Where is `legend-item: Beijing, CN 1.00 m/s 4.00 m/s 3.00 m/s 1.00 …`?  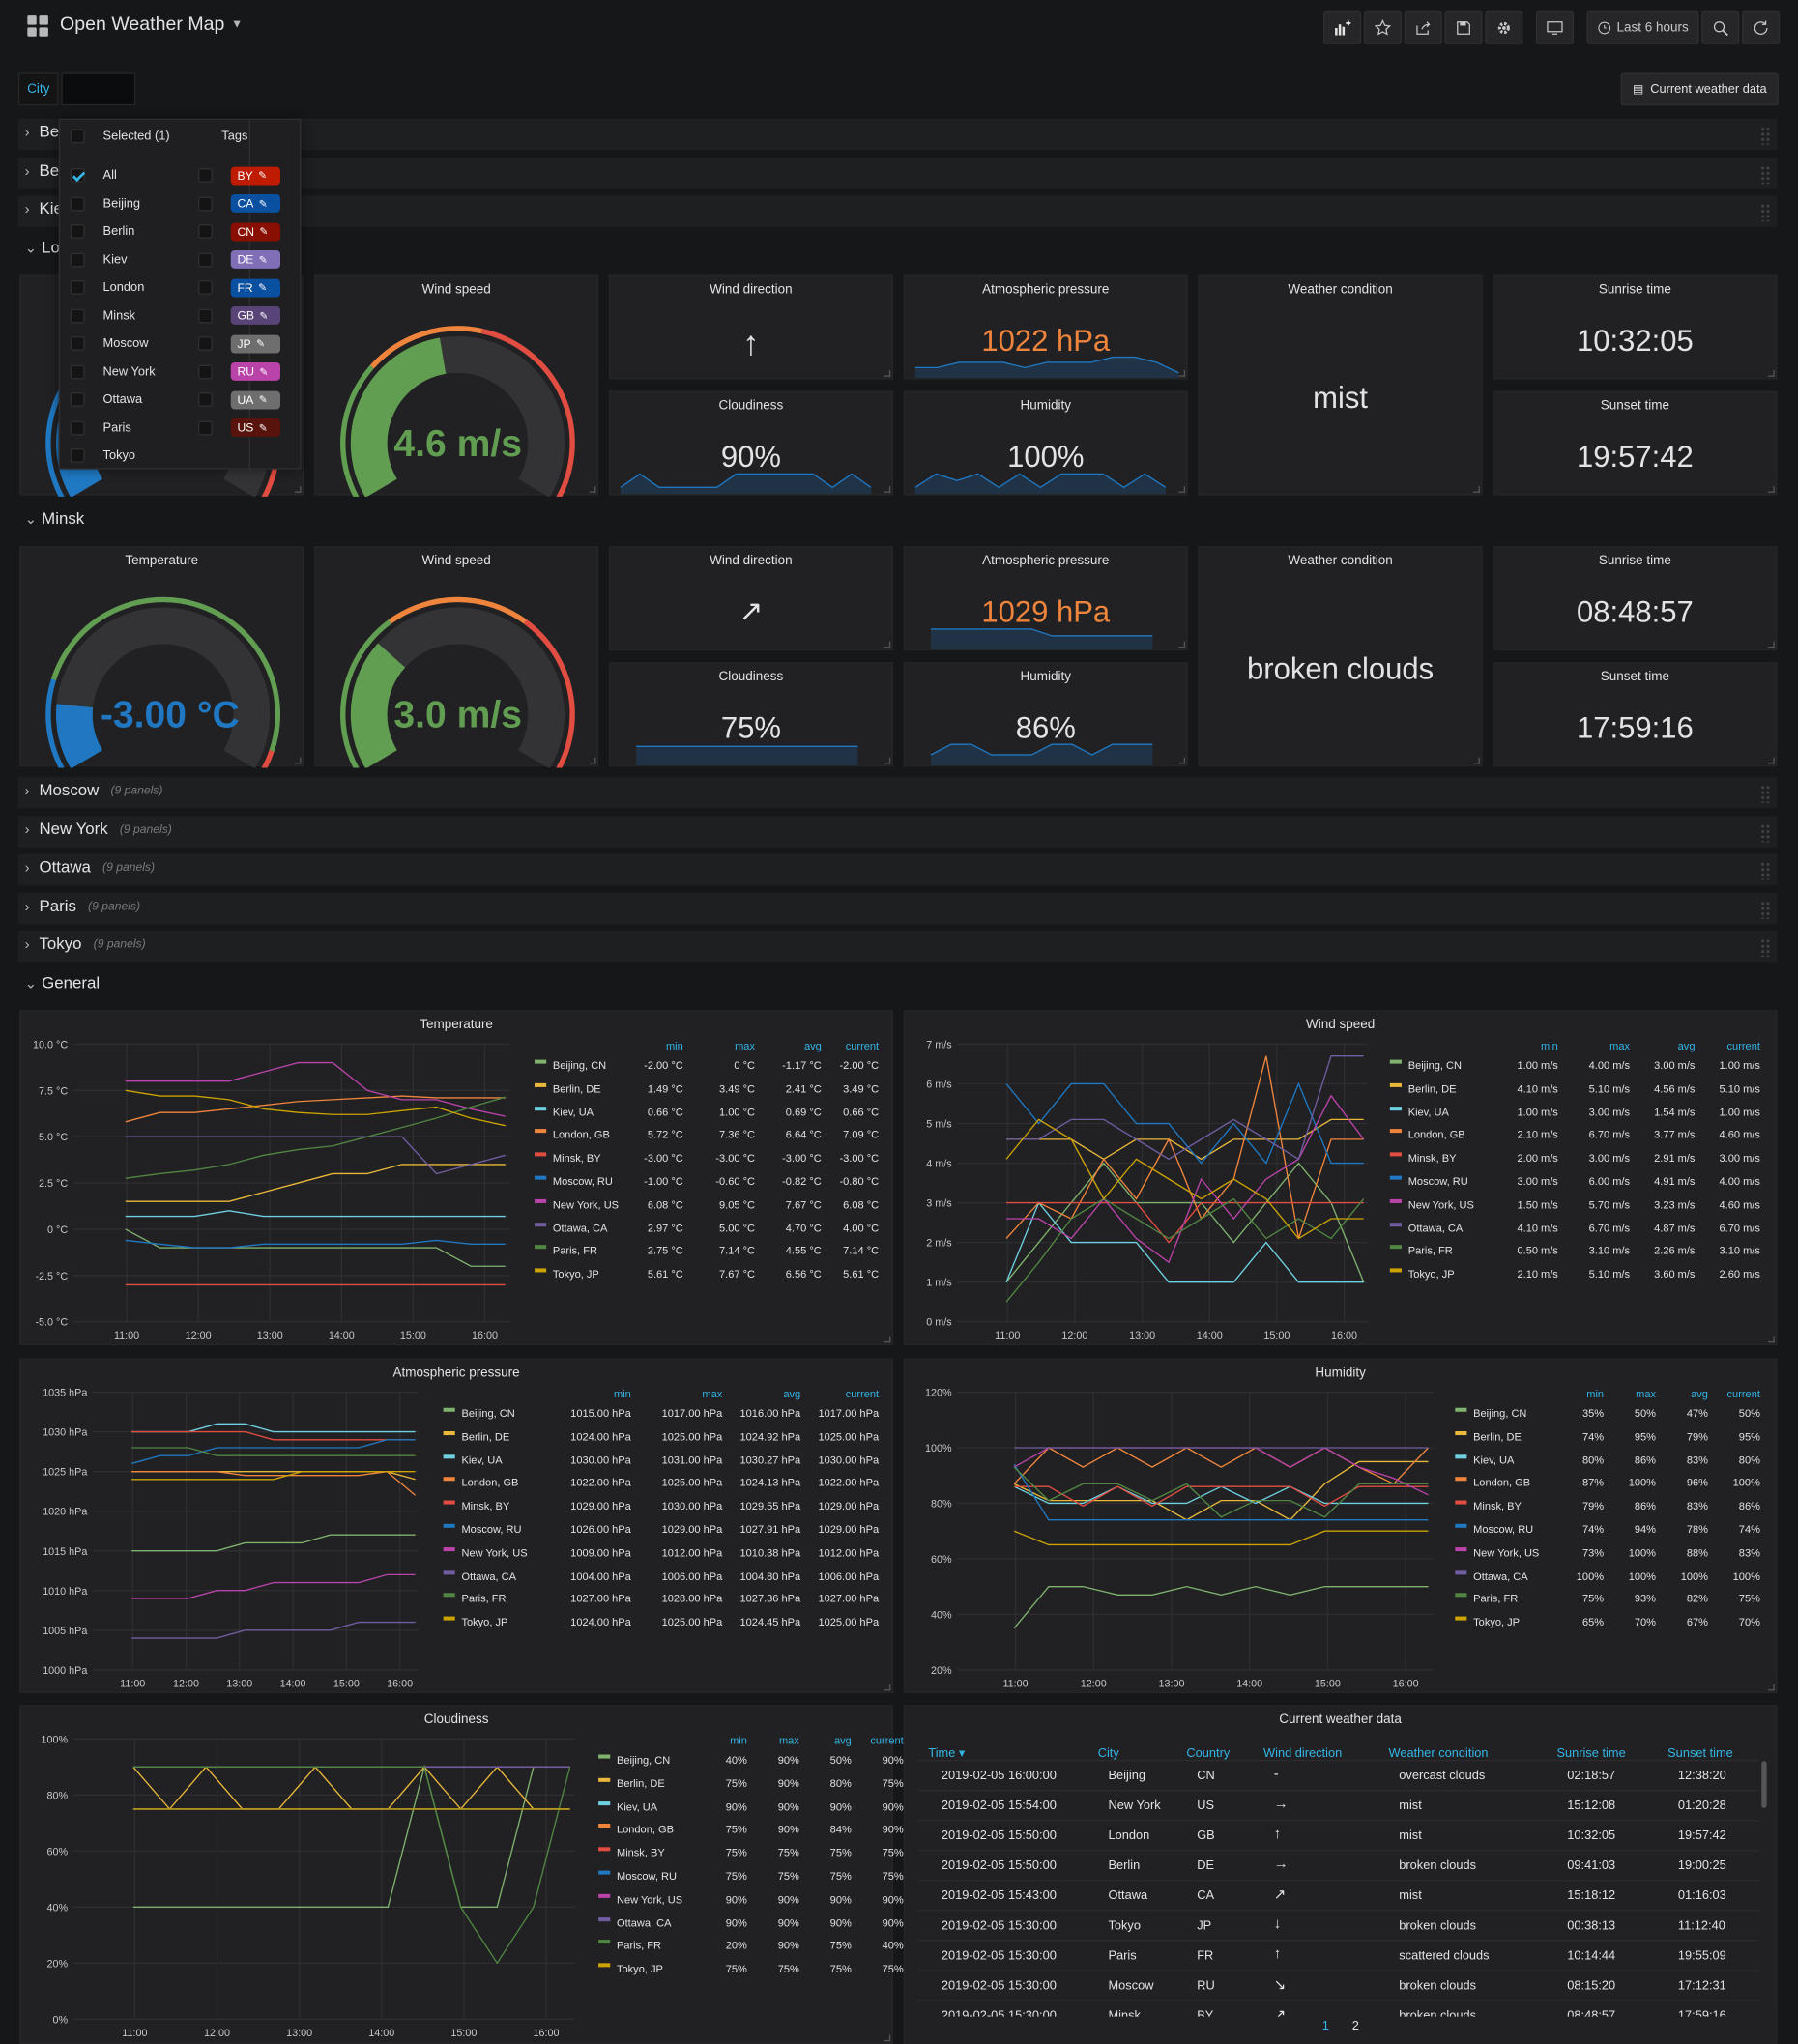 legend-item: Beijing, CN 1.00 m/s 4.00 m/s 3.00 m/s 1.00 … is located at coordinates (1578, 1069).